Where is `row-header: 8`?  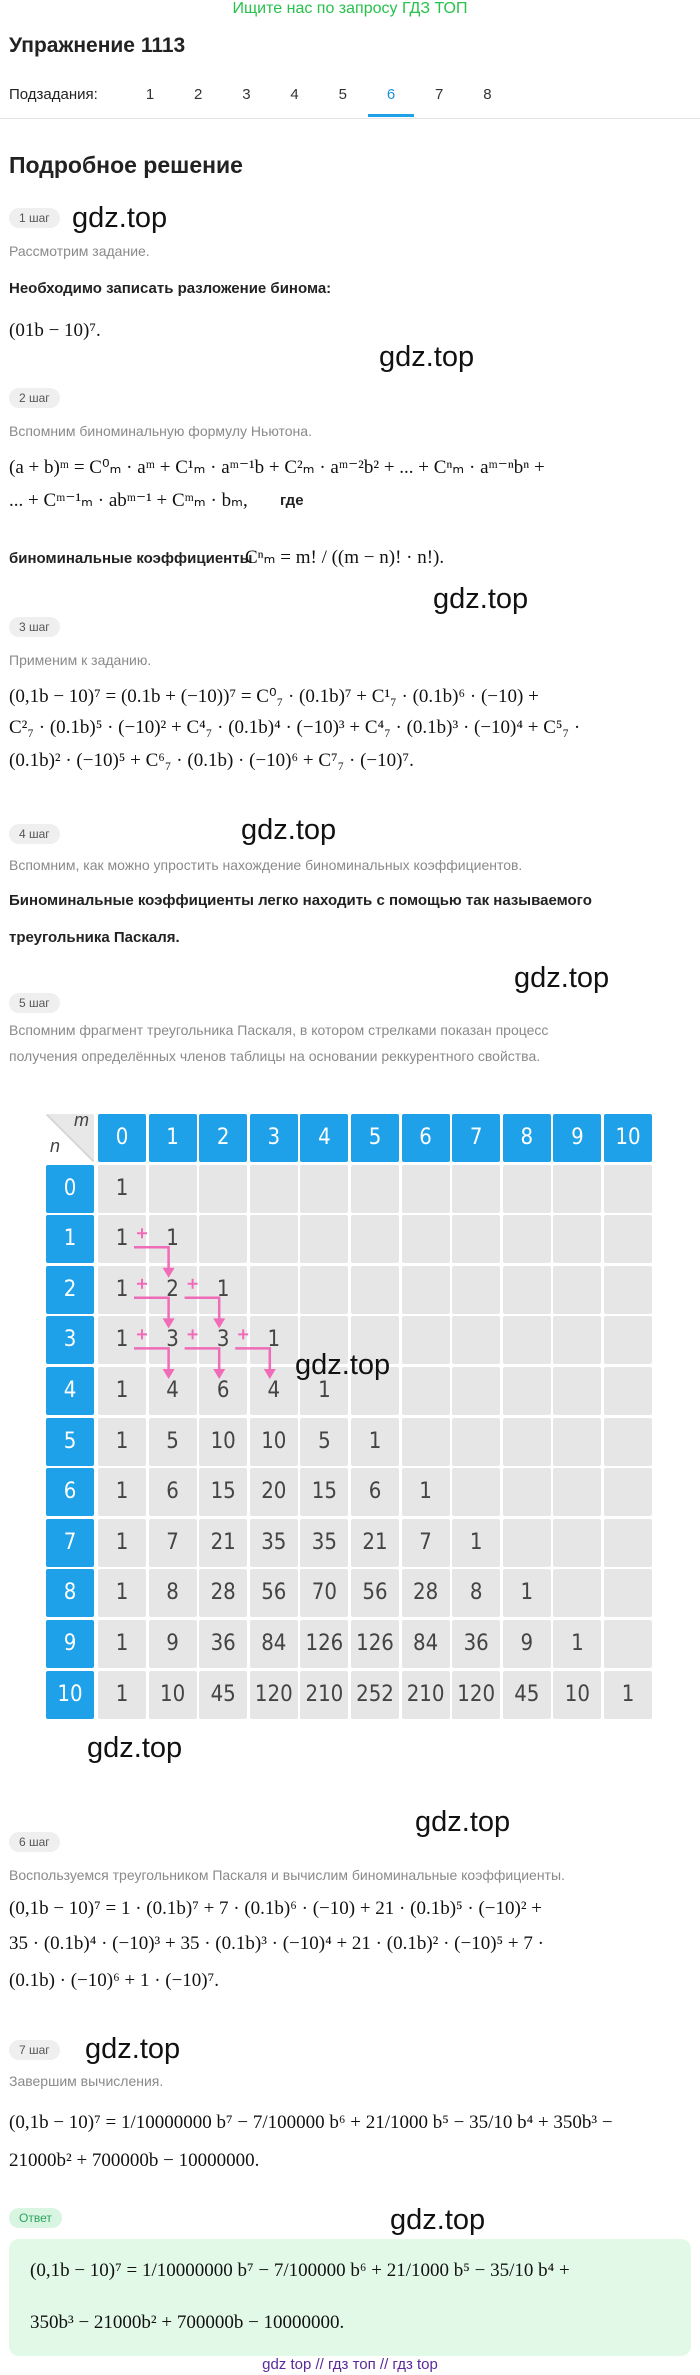 row-header: 8 is located at coordinates (70, 1593).